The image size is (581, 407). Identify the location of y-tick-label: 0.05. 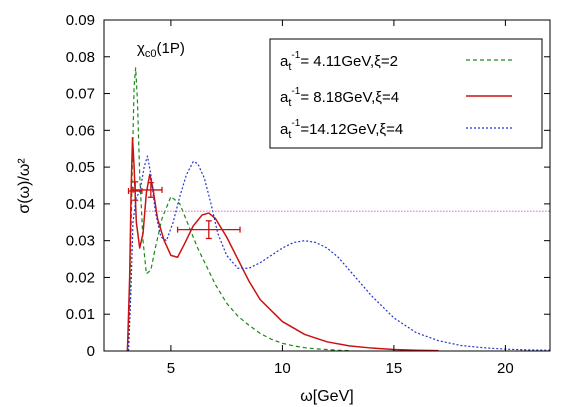
(80, 167).